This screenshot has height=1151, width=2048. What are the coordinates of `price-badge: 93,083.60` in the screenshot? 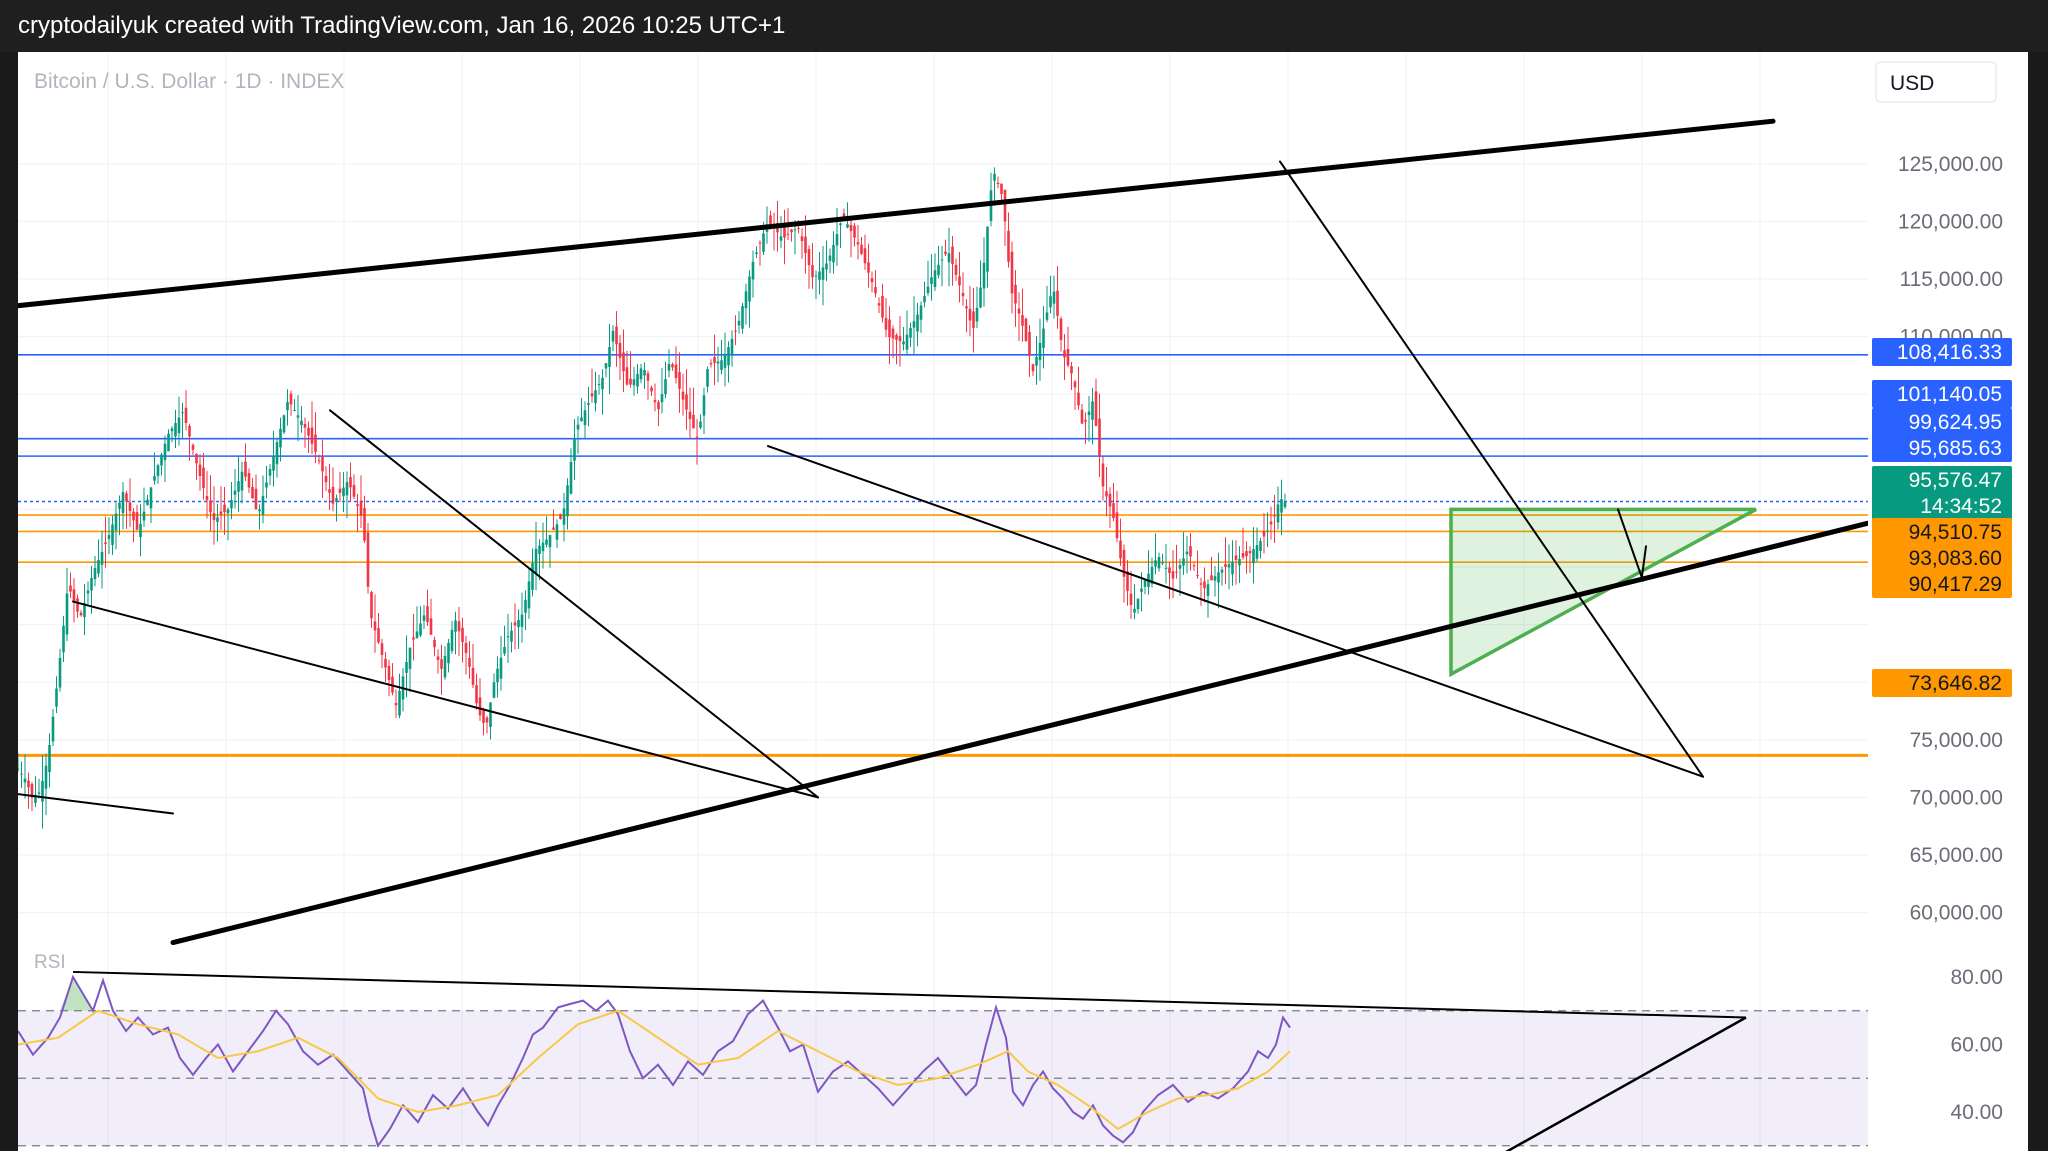 It's located at (1942, 558).